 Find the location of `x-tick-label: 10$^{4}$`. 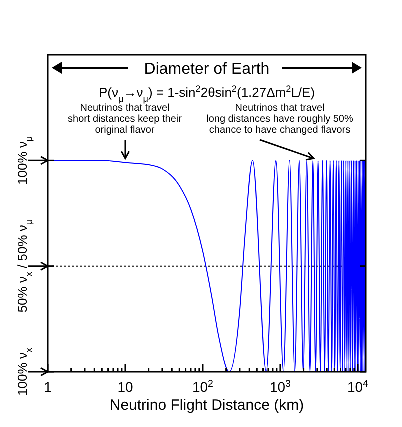

x-tick-label: 10$^{4}$ is located at coordinates (358, 386).